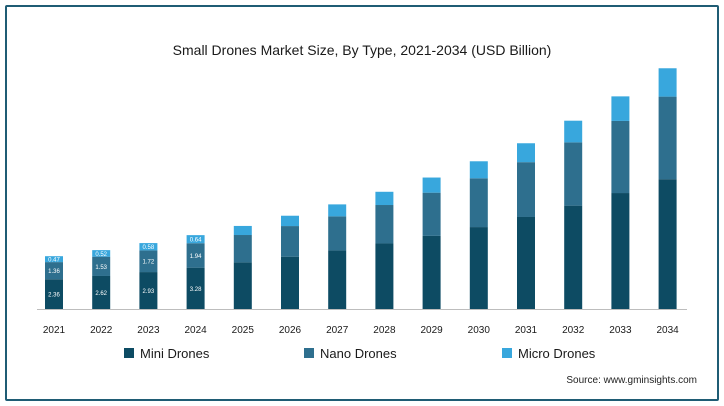 The image size is (724, 406). What do you see at coordinates (573, 257) in the screenshot?
I see `bar-2032-mini-drones` at bounding box center [573, 257].